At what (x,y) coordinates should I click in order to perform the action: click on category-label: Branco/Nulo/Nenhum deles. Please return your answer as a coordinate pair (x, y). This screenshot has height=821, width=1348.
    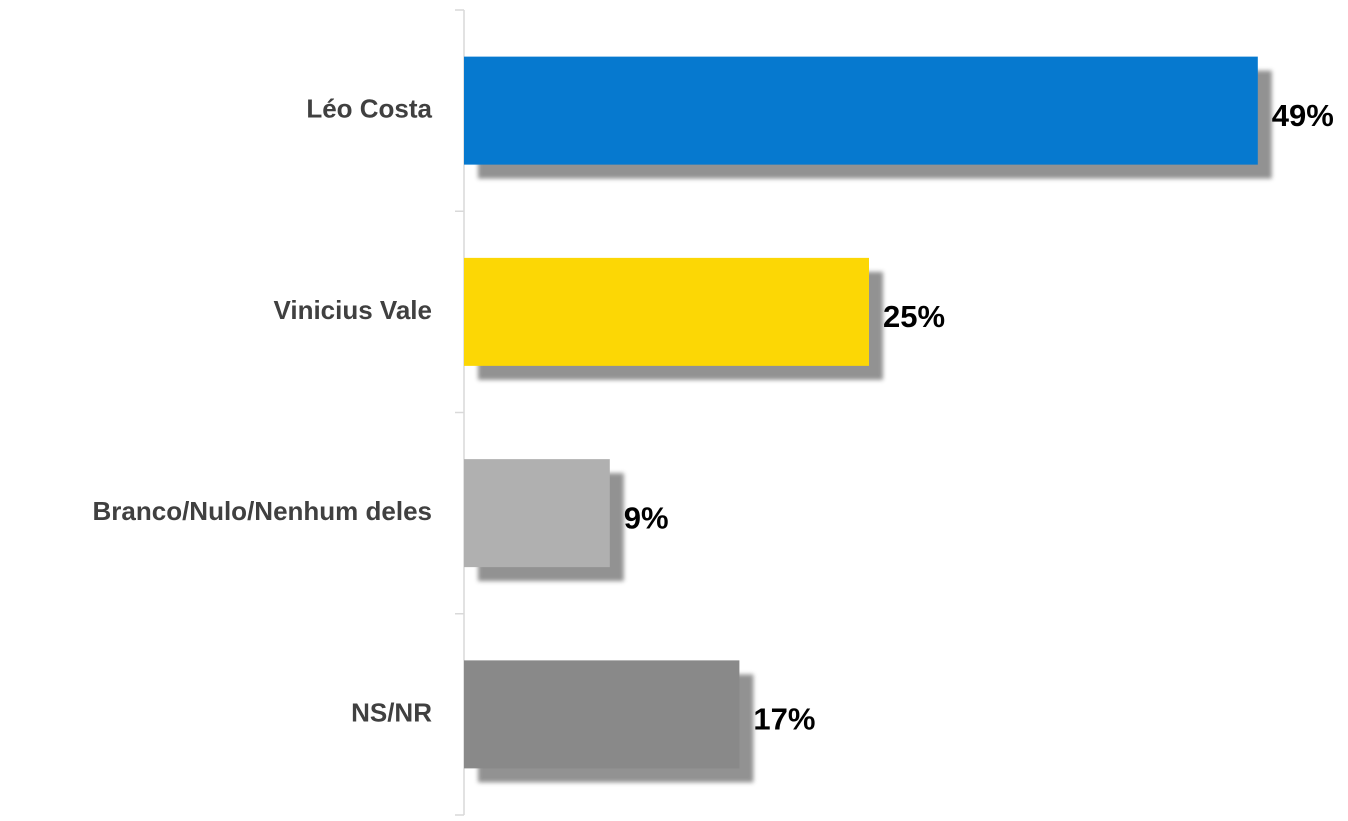
    Looking at the image, I should click on (263, 511).